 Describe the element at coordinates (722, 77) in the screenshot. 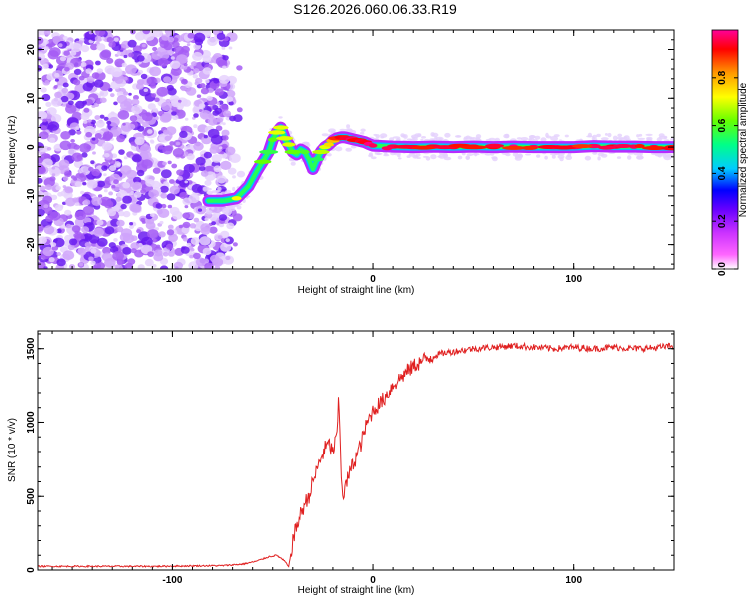

I see `colorbar-tick-label: 0.8` at that location.